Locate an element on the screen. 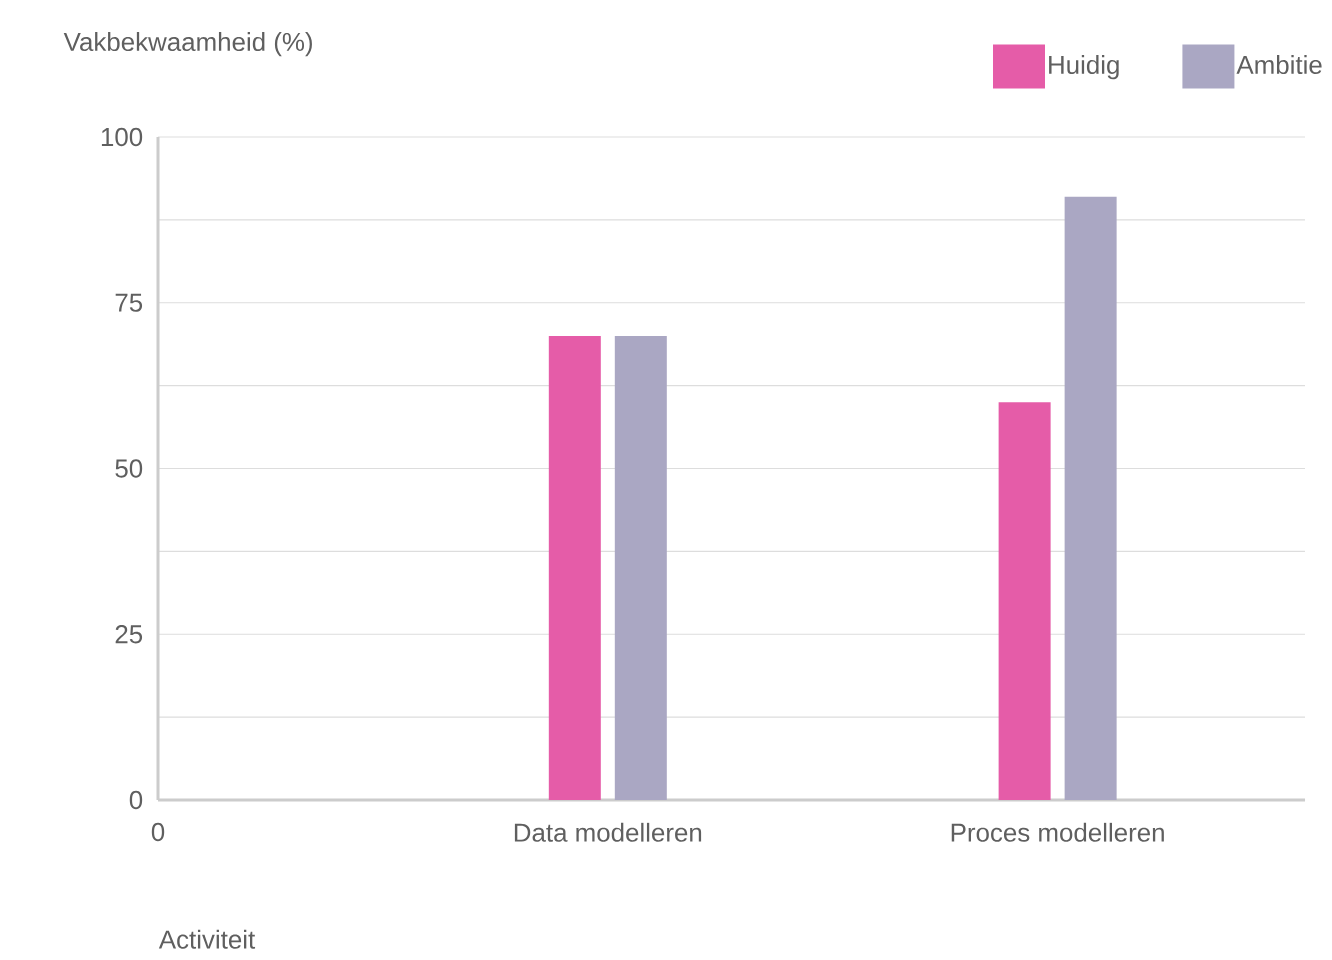  y-axis-title: Vakbekwaamheid (%) is located at coordinates (187, 44).